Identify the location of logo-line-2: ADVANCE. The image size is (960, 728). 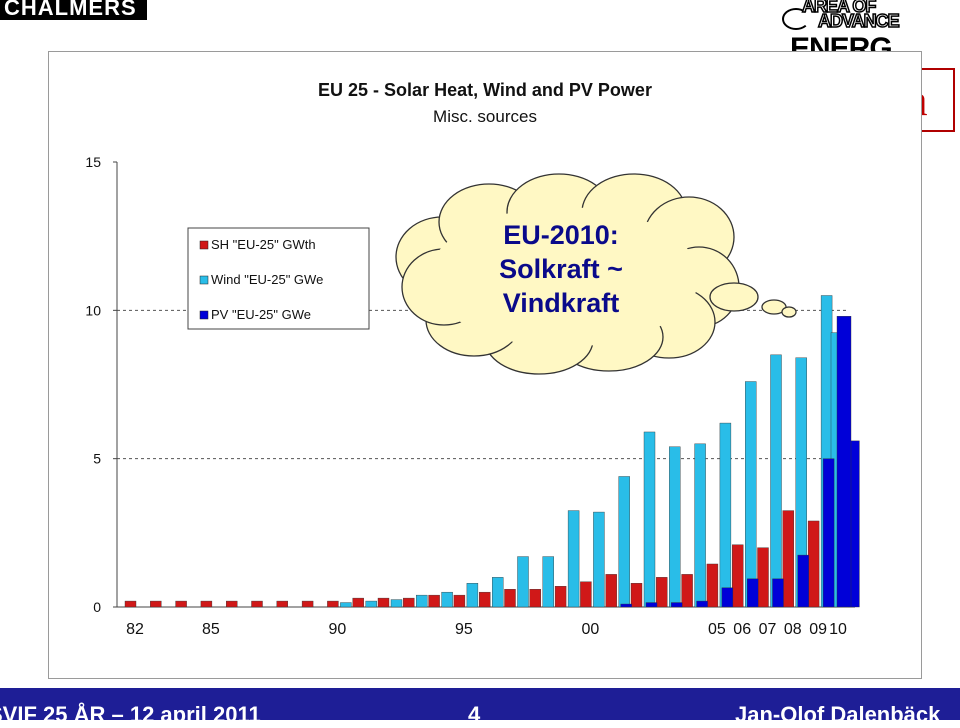
(858, 21).